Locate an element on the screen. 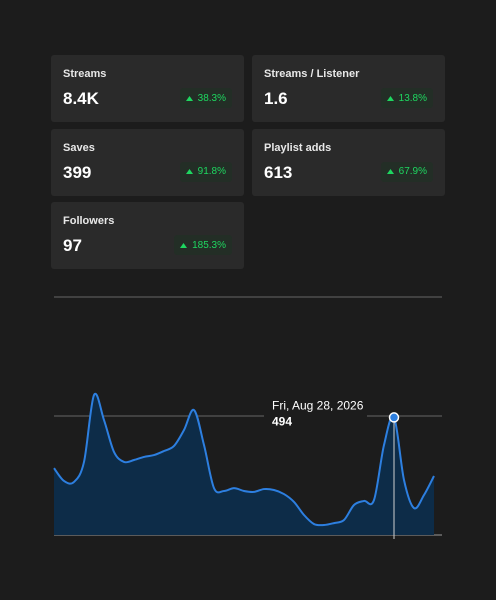 This screenshot has width=496, height=600. change-value: 91.8% is located at coordinates (211, 171).